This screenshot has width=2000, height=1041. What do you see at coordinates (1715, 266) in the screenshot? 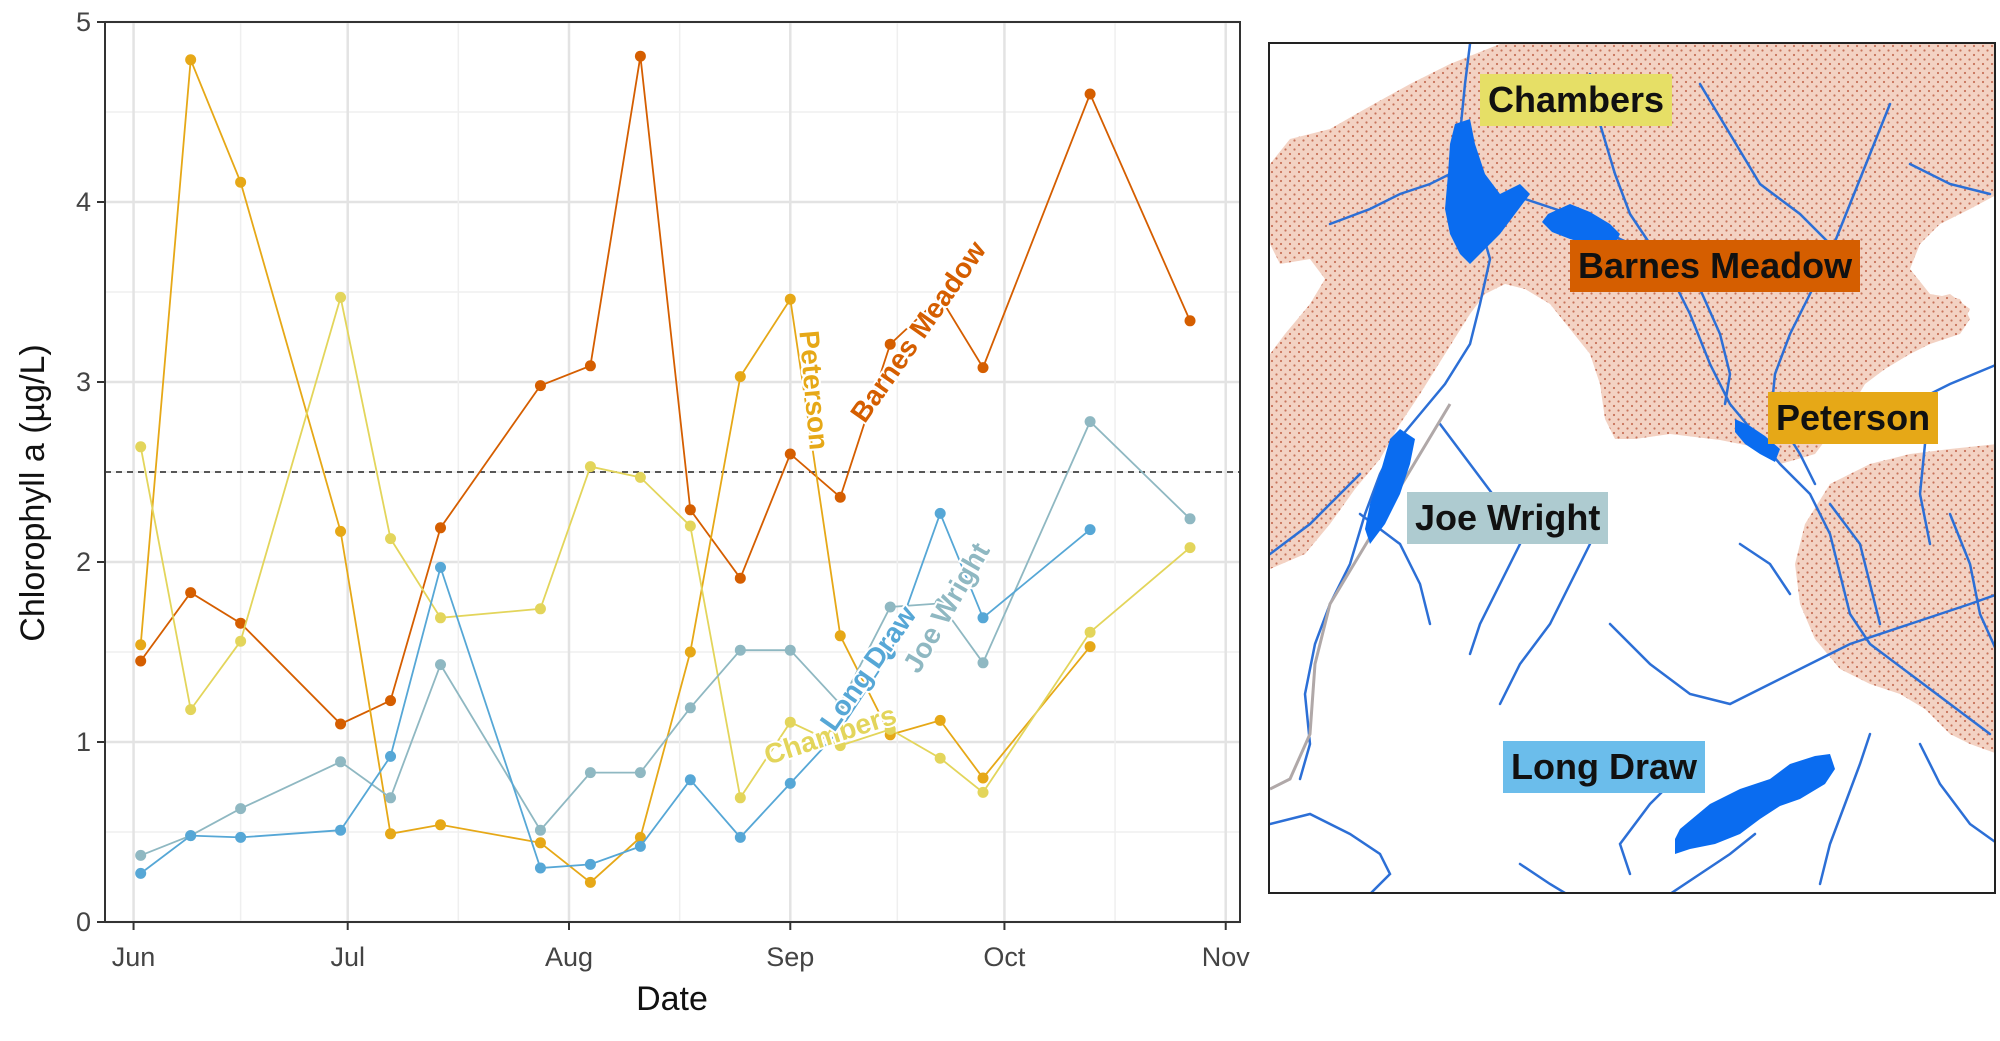
I see `map-label-barnes-meadow: Barnes Meadow` at bounding box center [1715, 266].